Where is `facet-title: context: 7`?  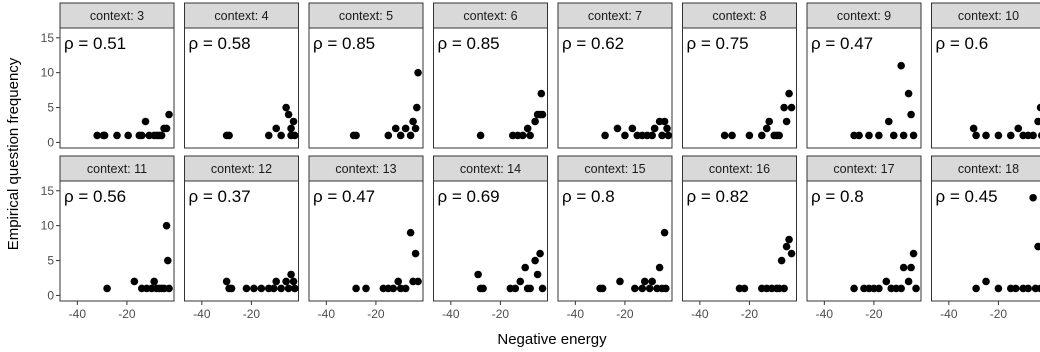
facet-title: context: 7 is located at coordinates (615, 16).